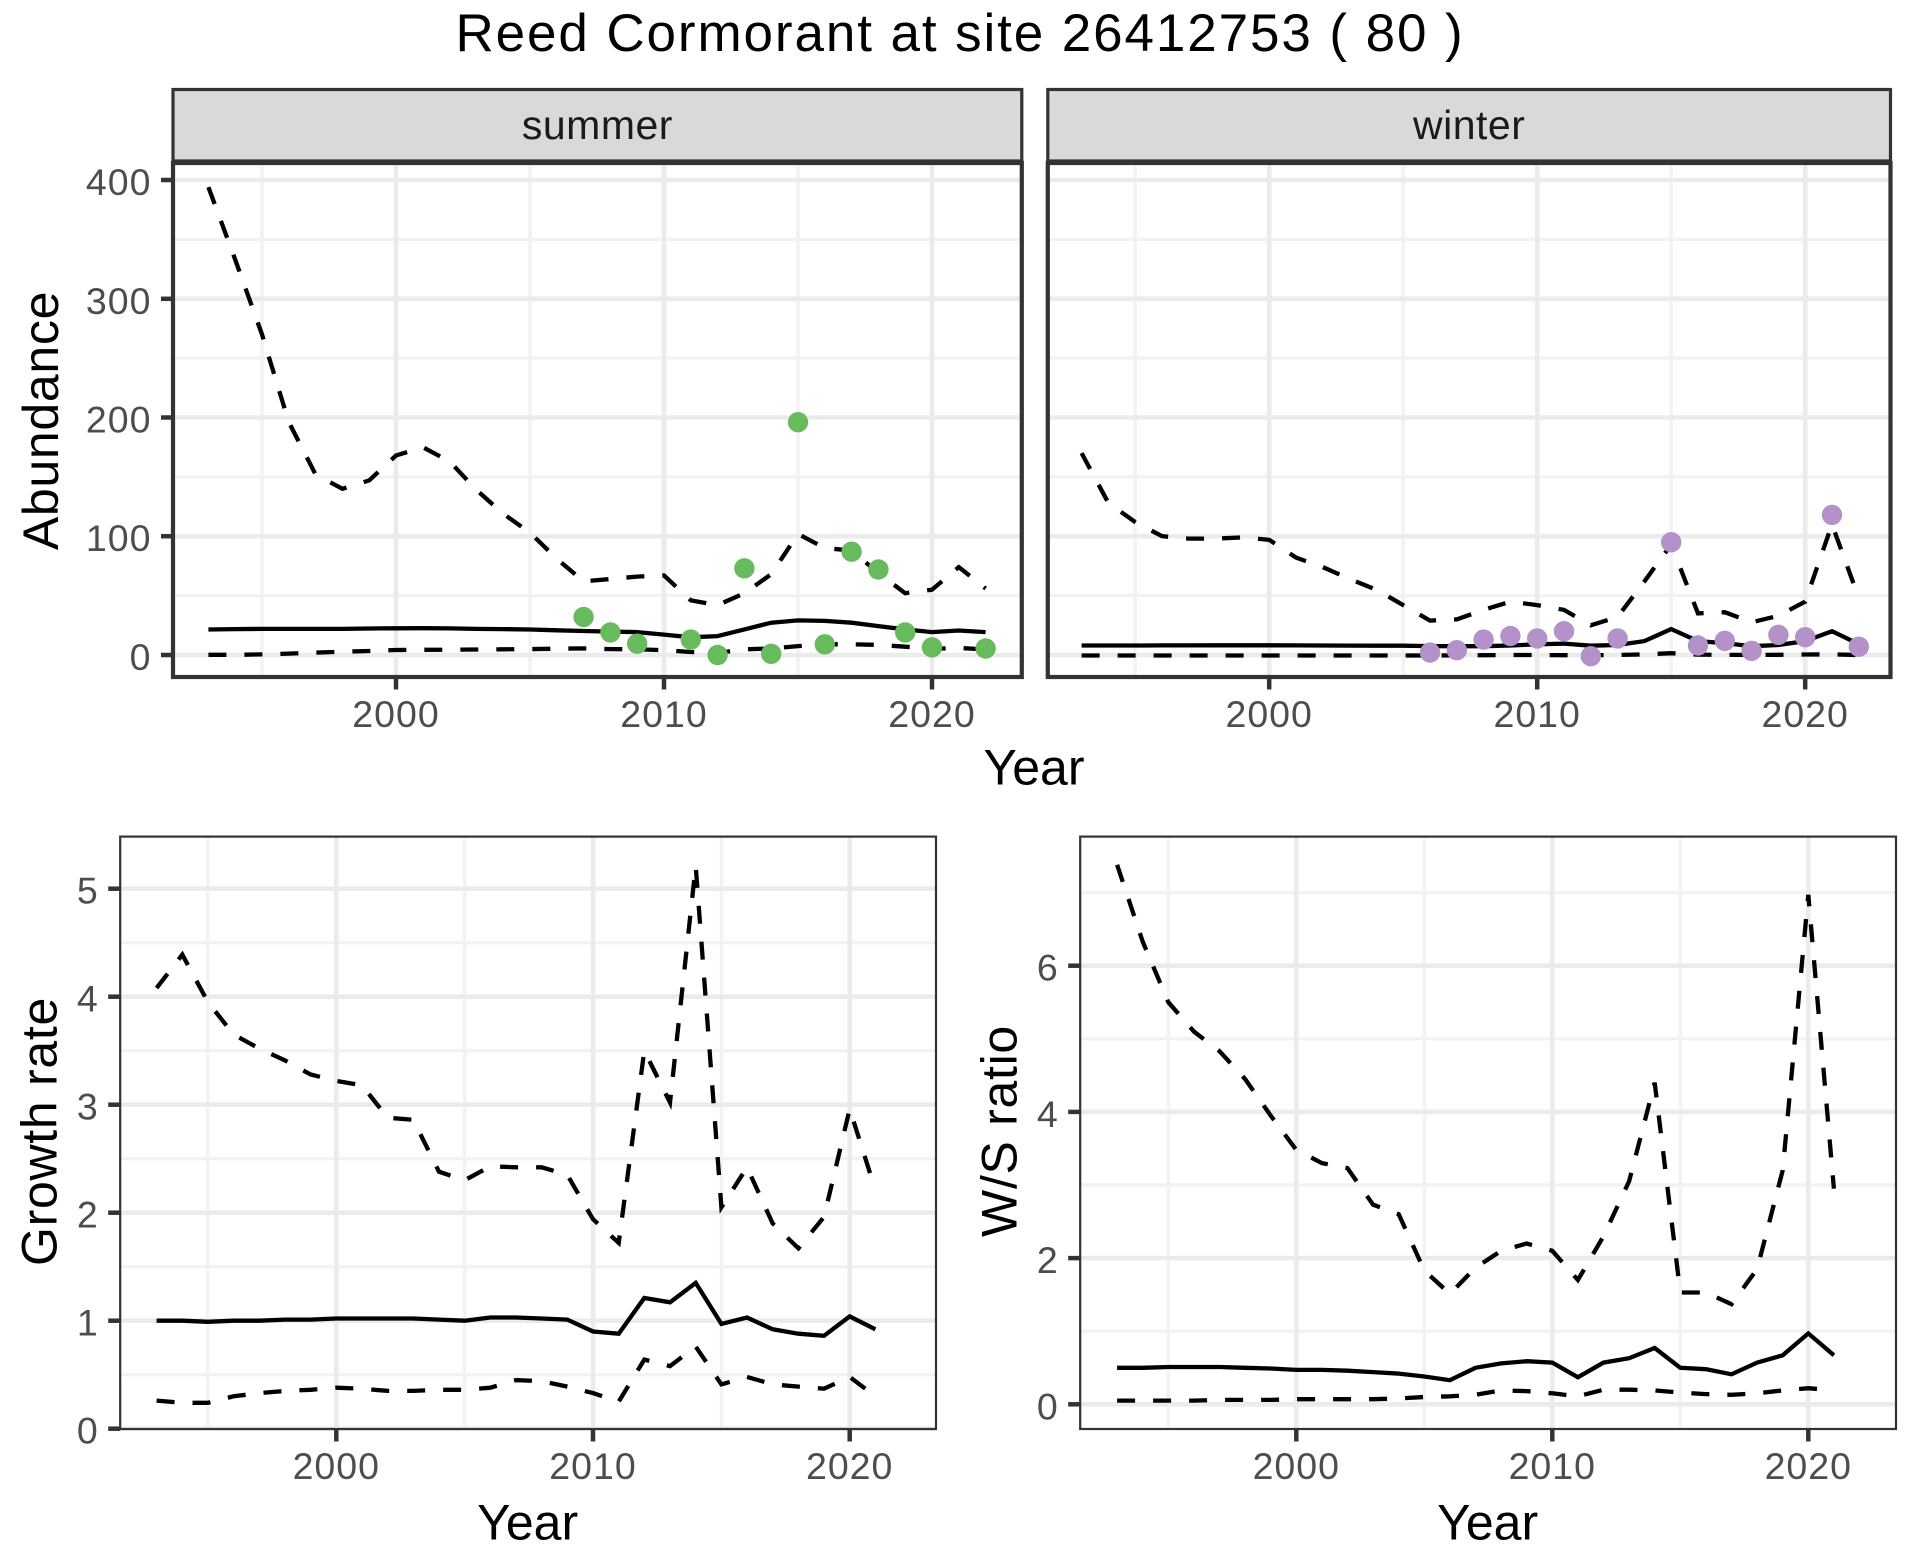 The height and width of the screenshot is (1560, 1920). What do you see at coordinates (88, 891) in the screenshot?
I see `svg-text: 5` at bounding box center [88, 891].